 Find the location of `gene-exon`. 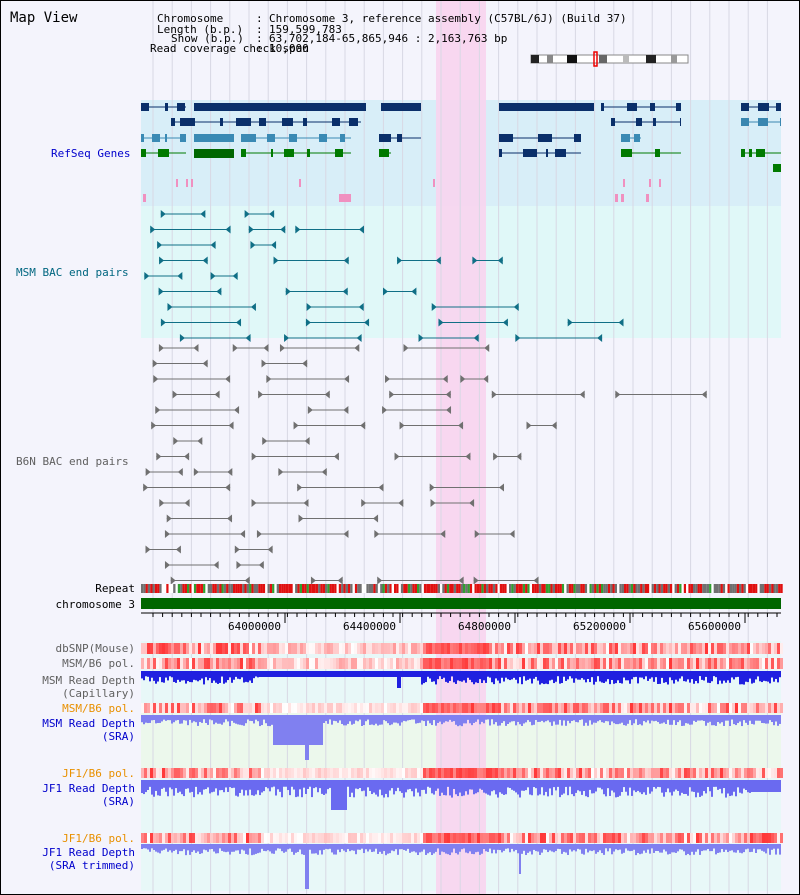

gene-exon is located at coordinates (336, 122).